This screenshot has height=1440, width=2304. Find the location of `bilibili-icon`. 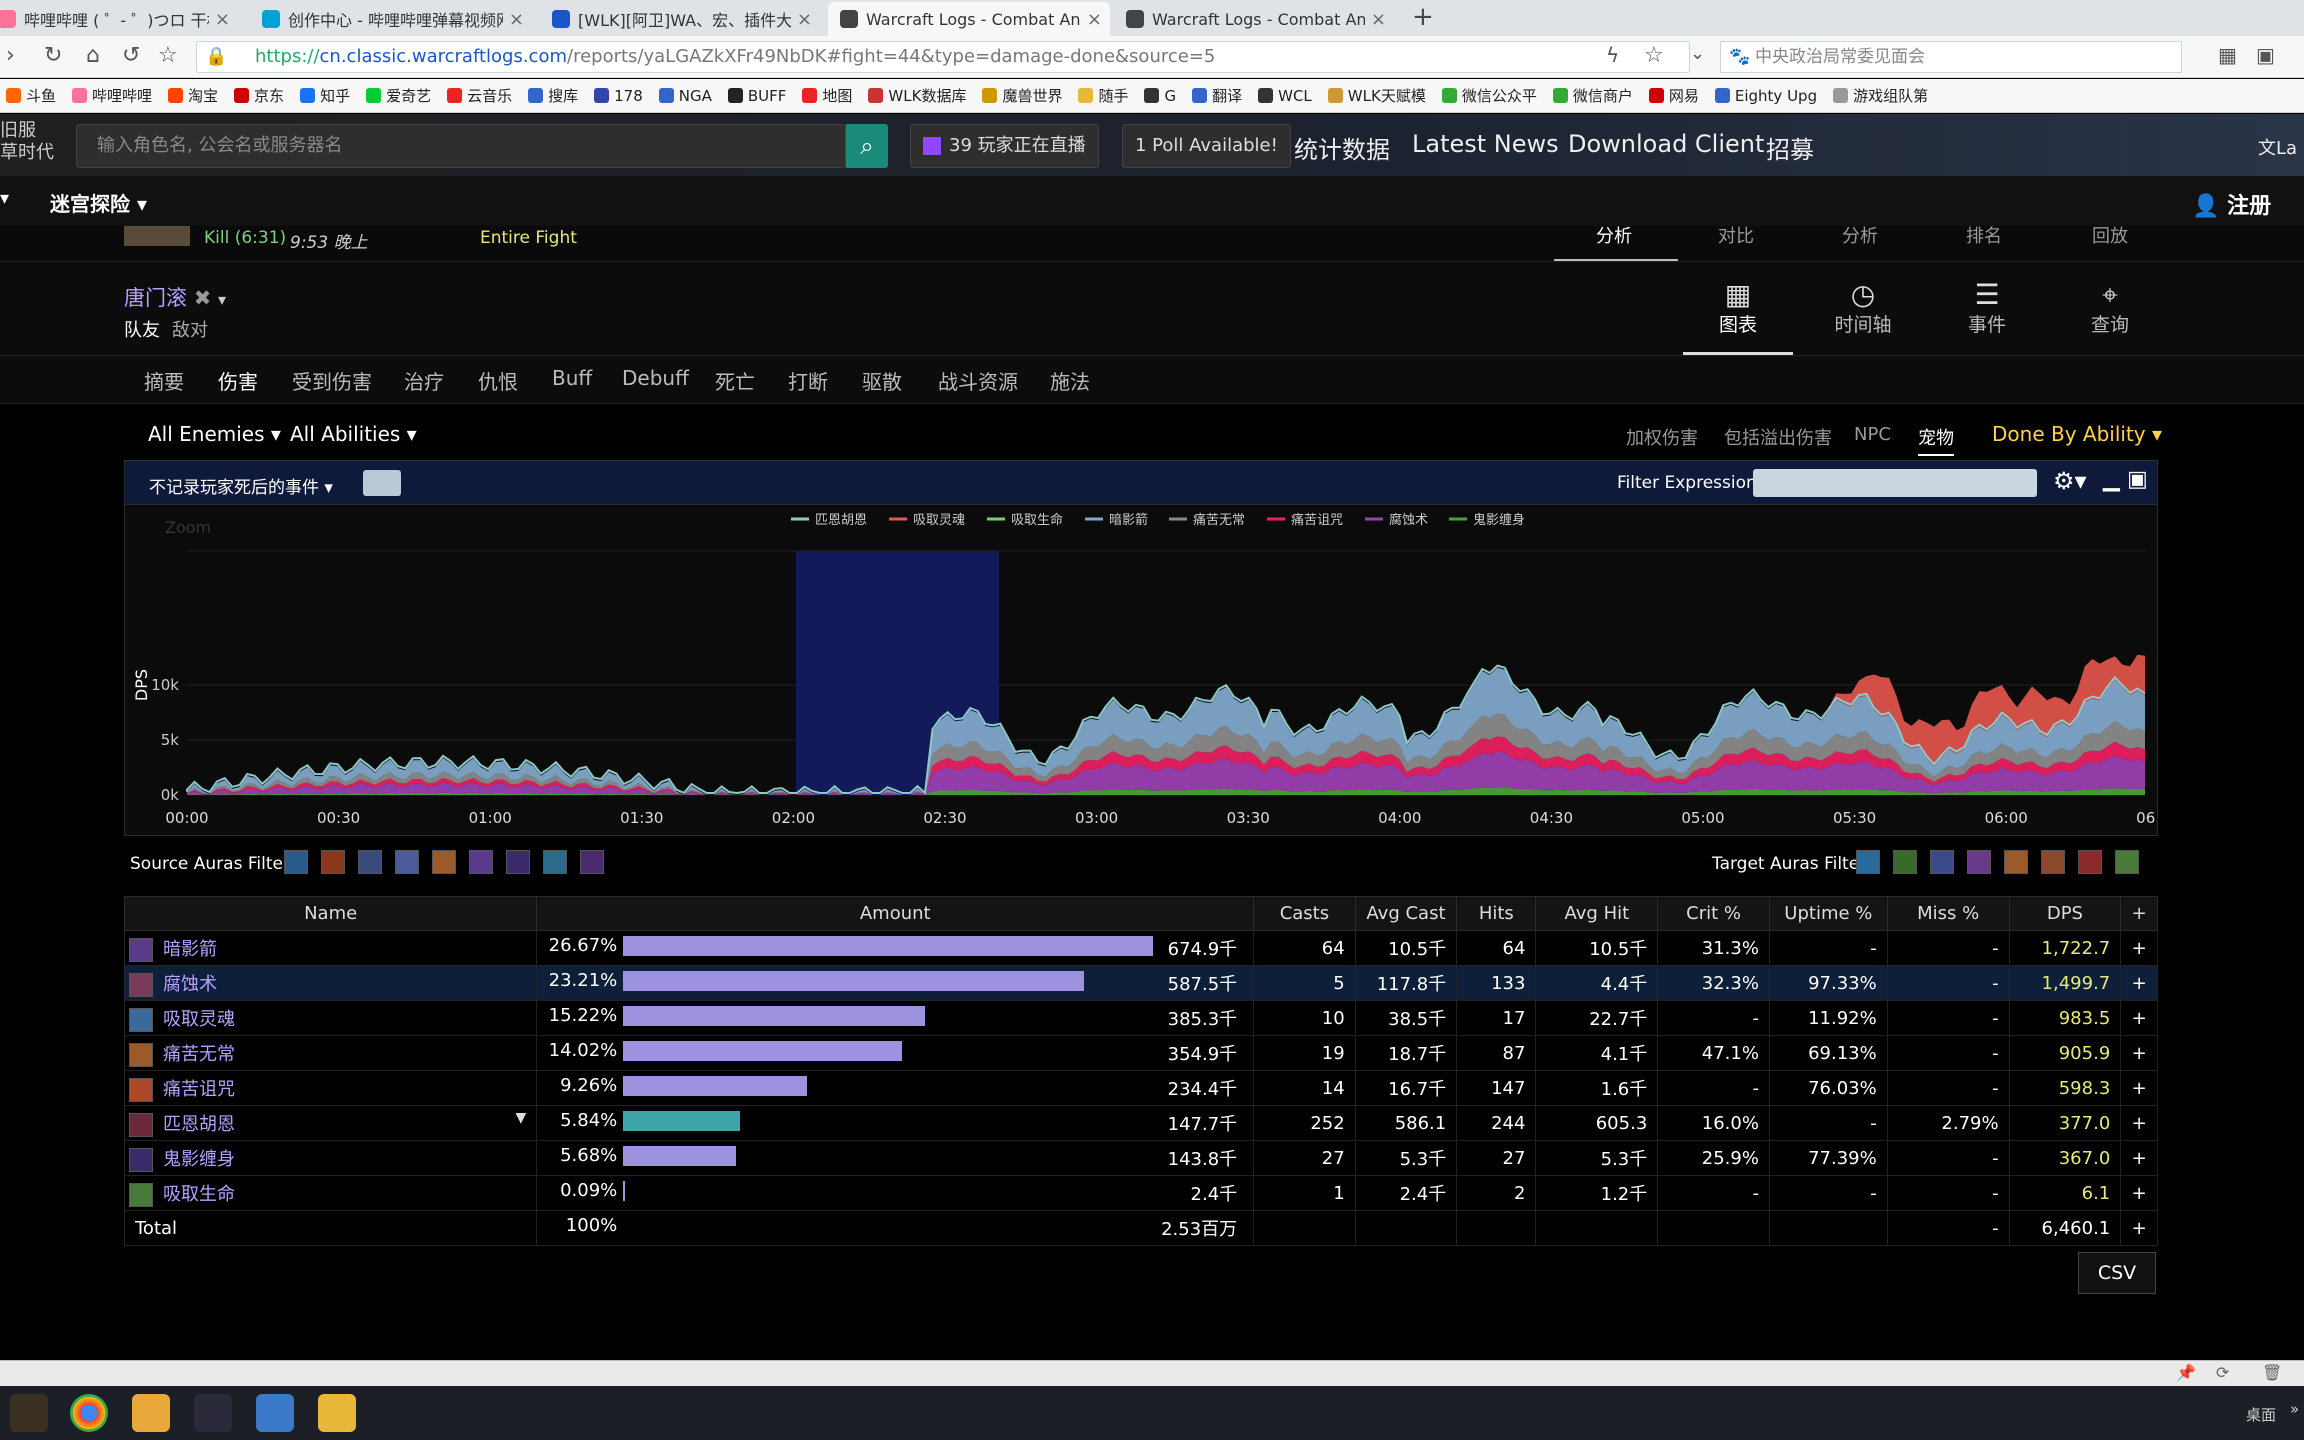

bilibili-icon is located at coordinates (151, 1413).